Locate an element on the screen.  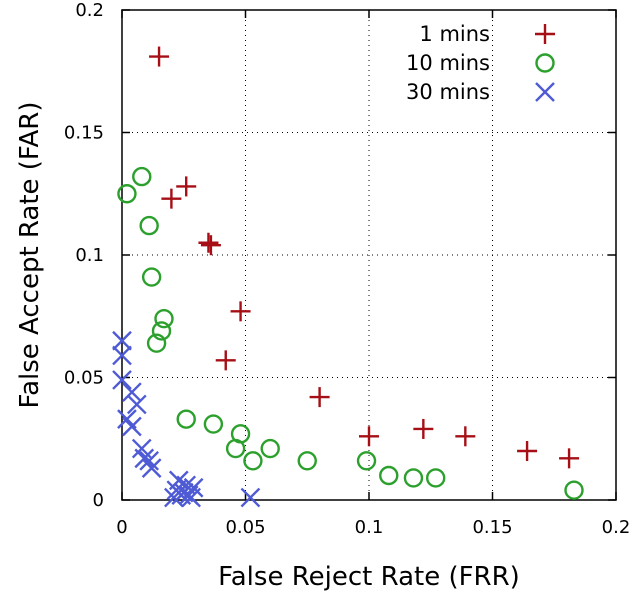
legend-label: 30 mins is located at coordinates (448, 92).